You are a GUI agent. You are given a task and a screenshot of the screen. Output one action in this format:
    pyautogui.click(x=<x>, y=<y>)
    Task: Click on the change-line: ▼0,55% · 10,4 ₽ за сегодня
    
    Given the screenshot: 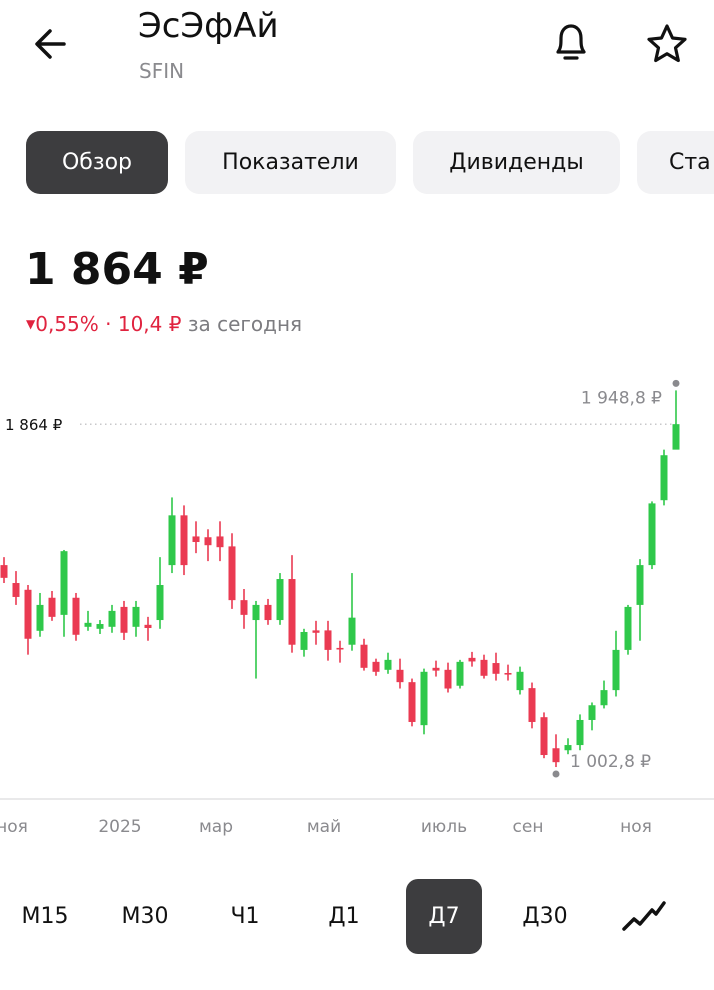 What is the action you would take?
    pyautogui.click(x=164, y=324)
    